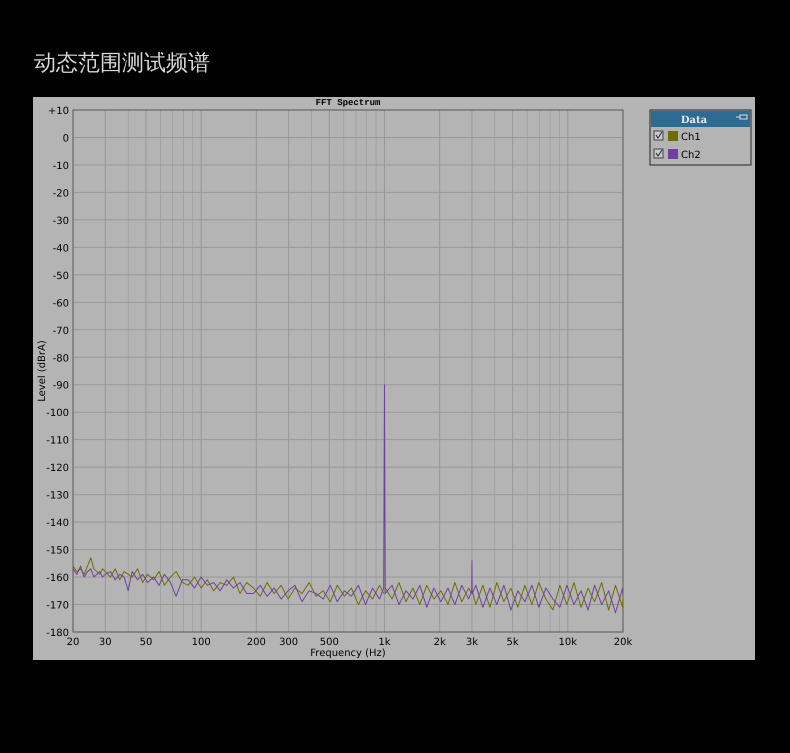 The height and width of the screenshot is (753, 790). I want to click on y-tick-label: -30, so click(60, 221).